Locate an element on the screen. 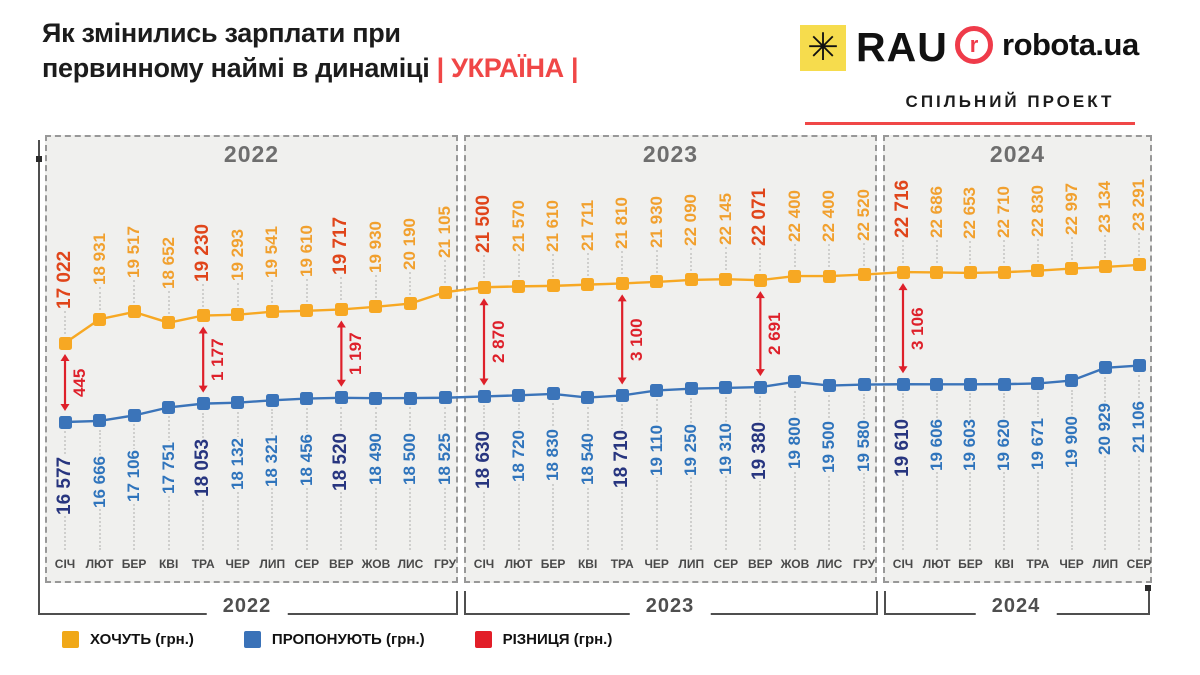 This screenshot has width=1200, height=675. title-country: | УКРАЇНА | is located at coordinates (507, 68).